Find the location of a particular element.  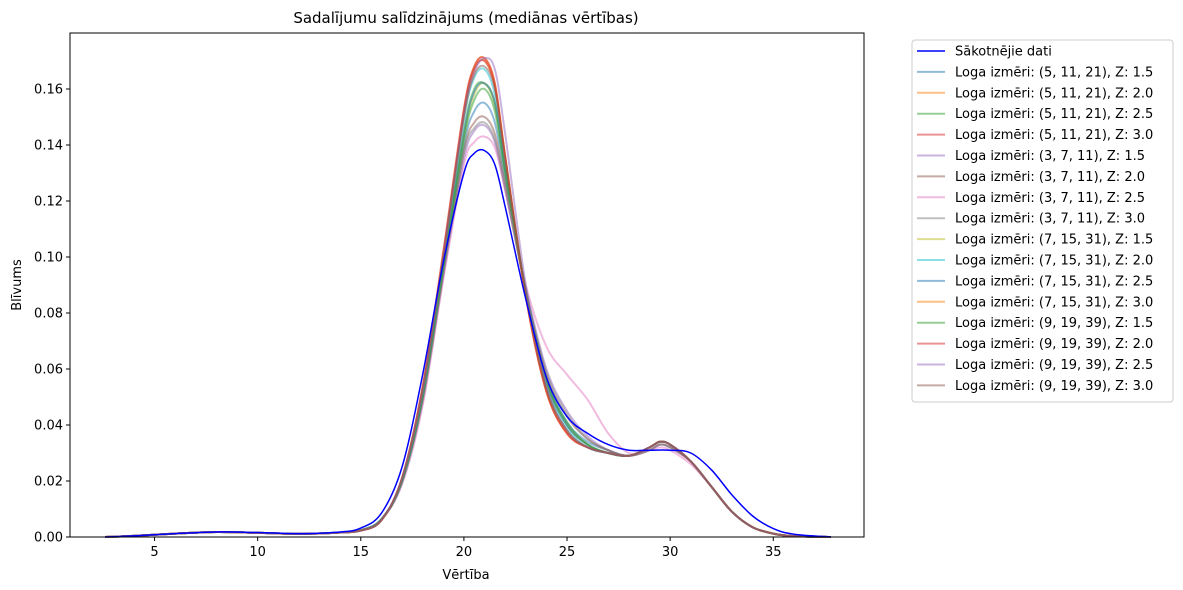

legend-label-11: Loga izmēri: (7, 15, 31), Z: 2.5 is located at coordinates (1054, 281).